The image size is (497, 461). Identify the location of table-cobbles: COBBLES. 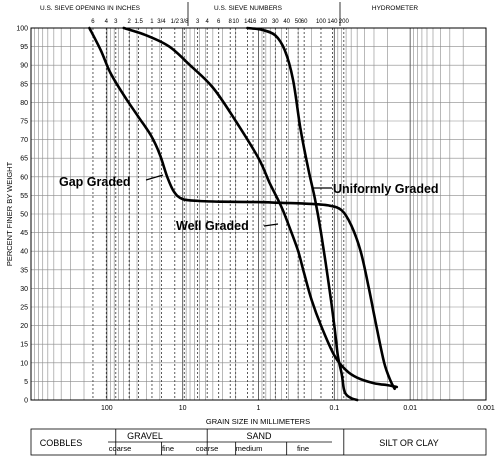
(61, 443).